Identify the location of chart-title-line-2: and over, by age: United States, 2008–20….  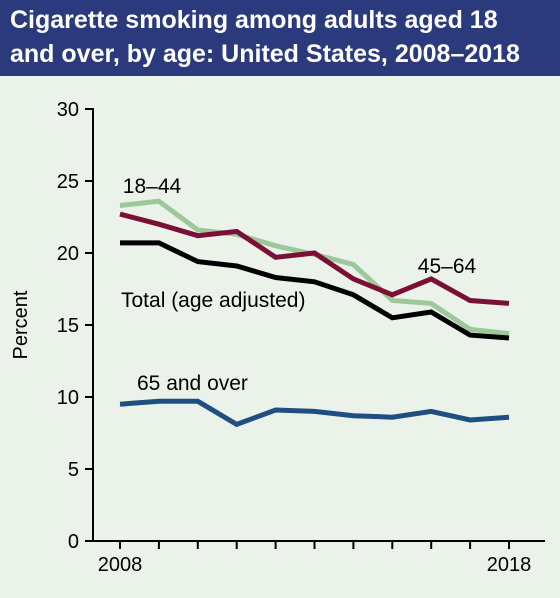
(265, 54).